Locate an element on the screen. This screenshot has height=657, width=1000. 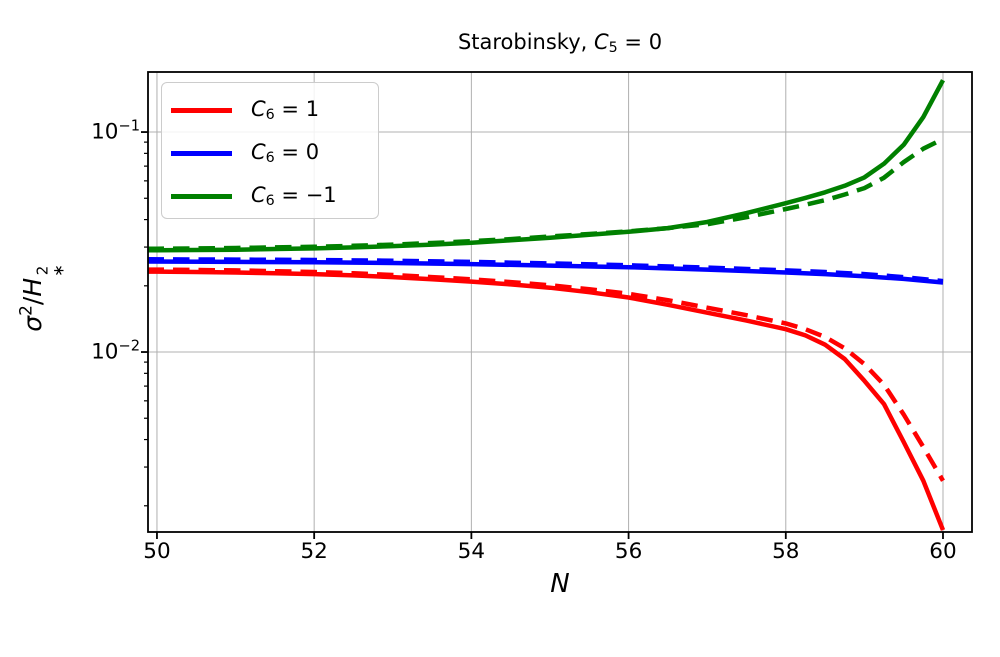
legend-entry: C6 = 0 is located at coordinates (274, 153).